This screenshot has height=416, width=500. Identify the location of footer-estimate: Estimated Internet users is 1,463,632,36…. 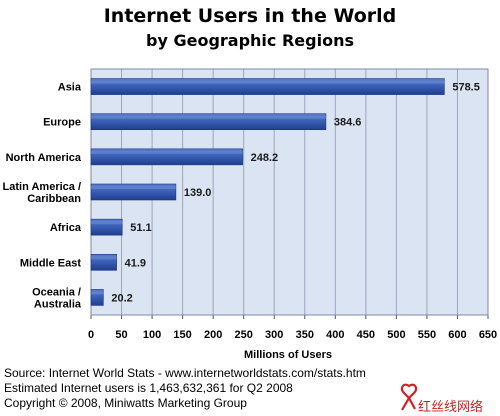
(148, 388).